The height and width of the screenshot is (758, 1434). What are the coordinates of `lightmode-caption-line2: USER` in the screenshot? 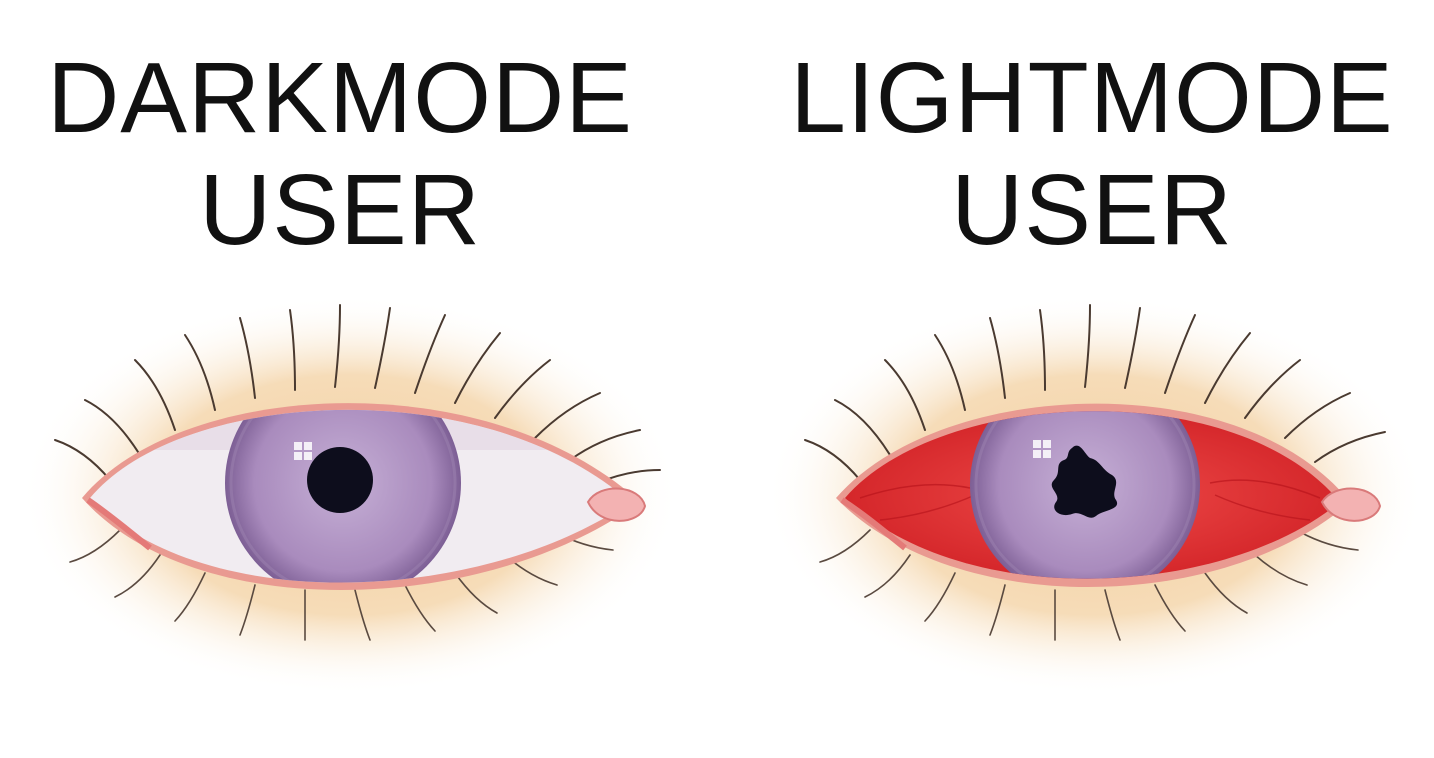 It's located at (1092, 210).